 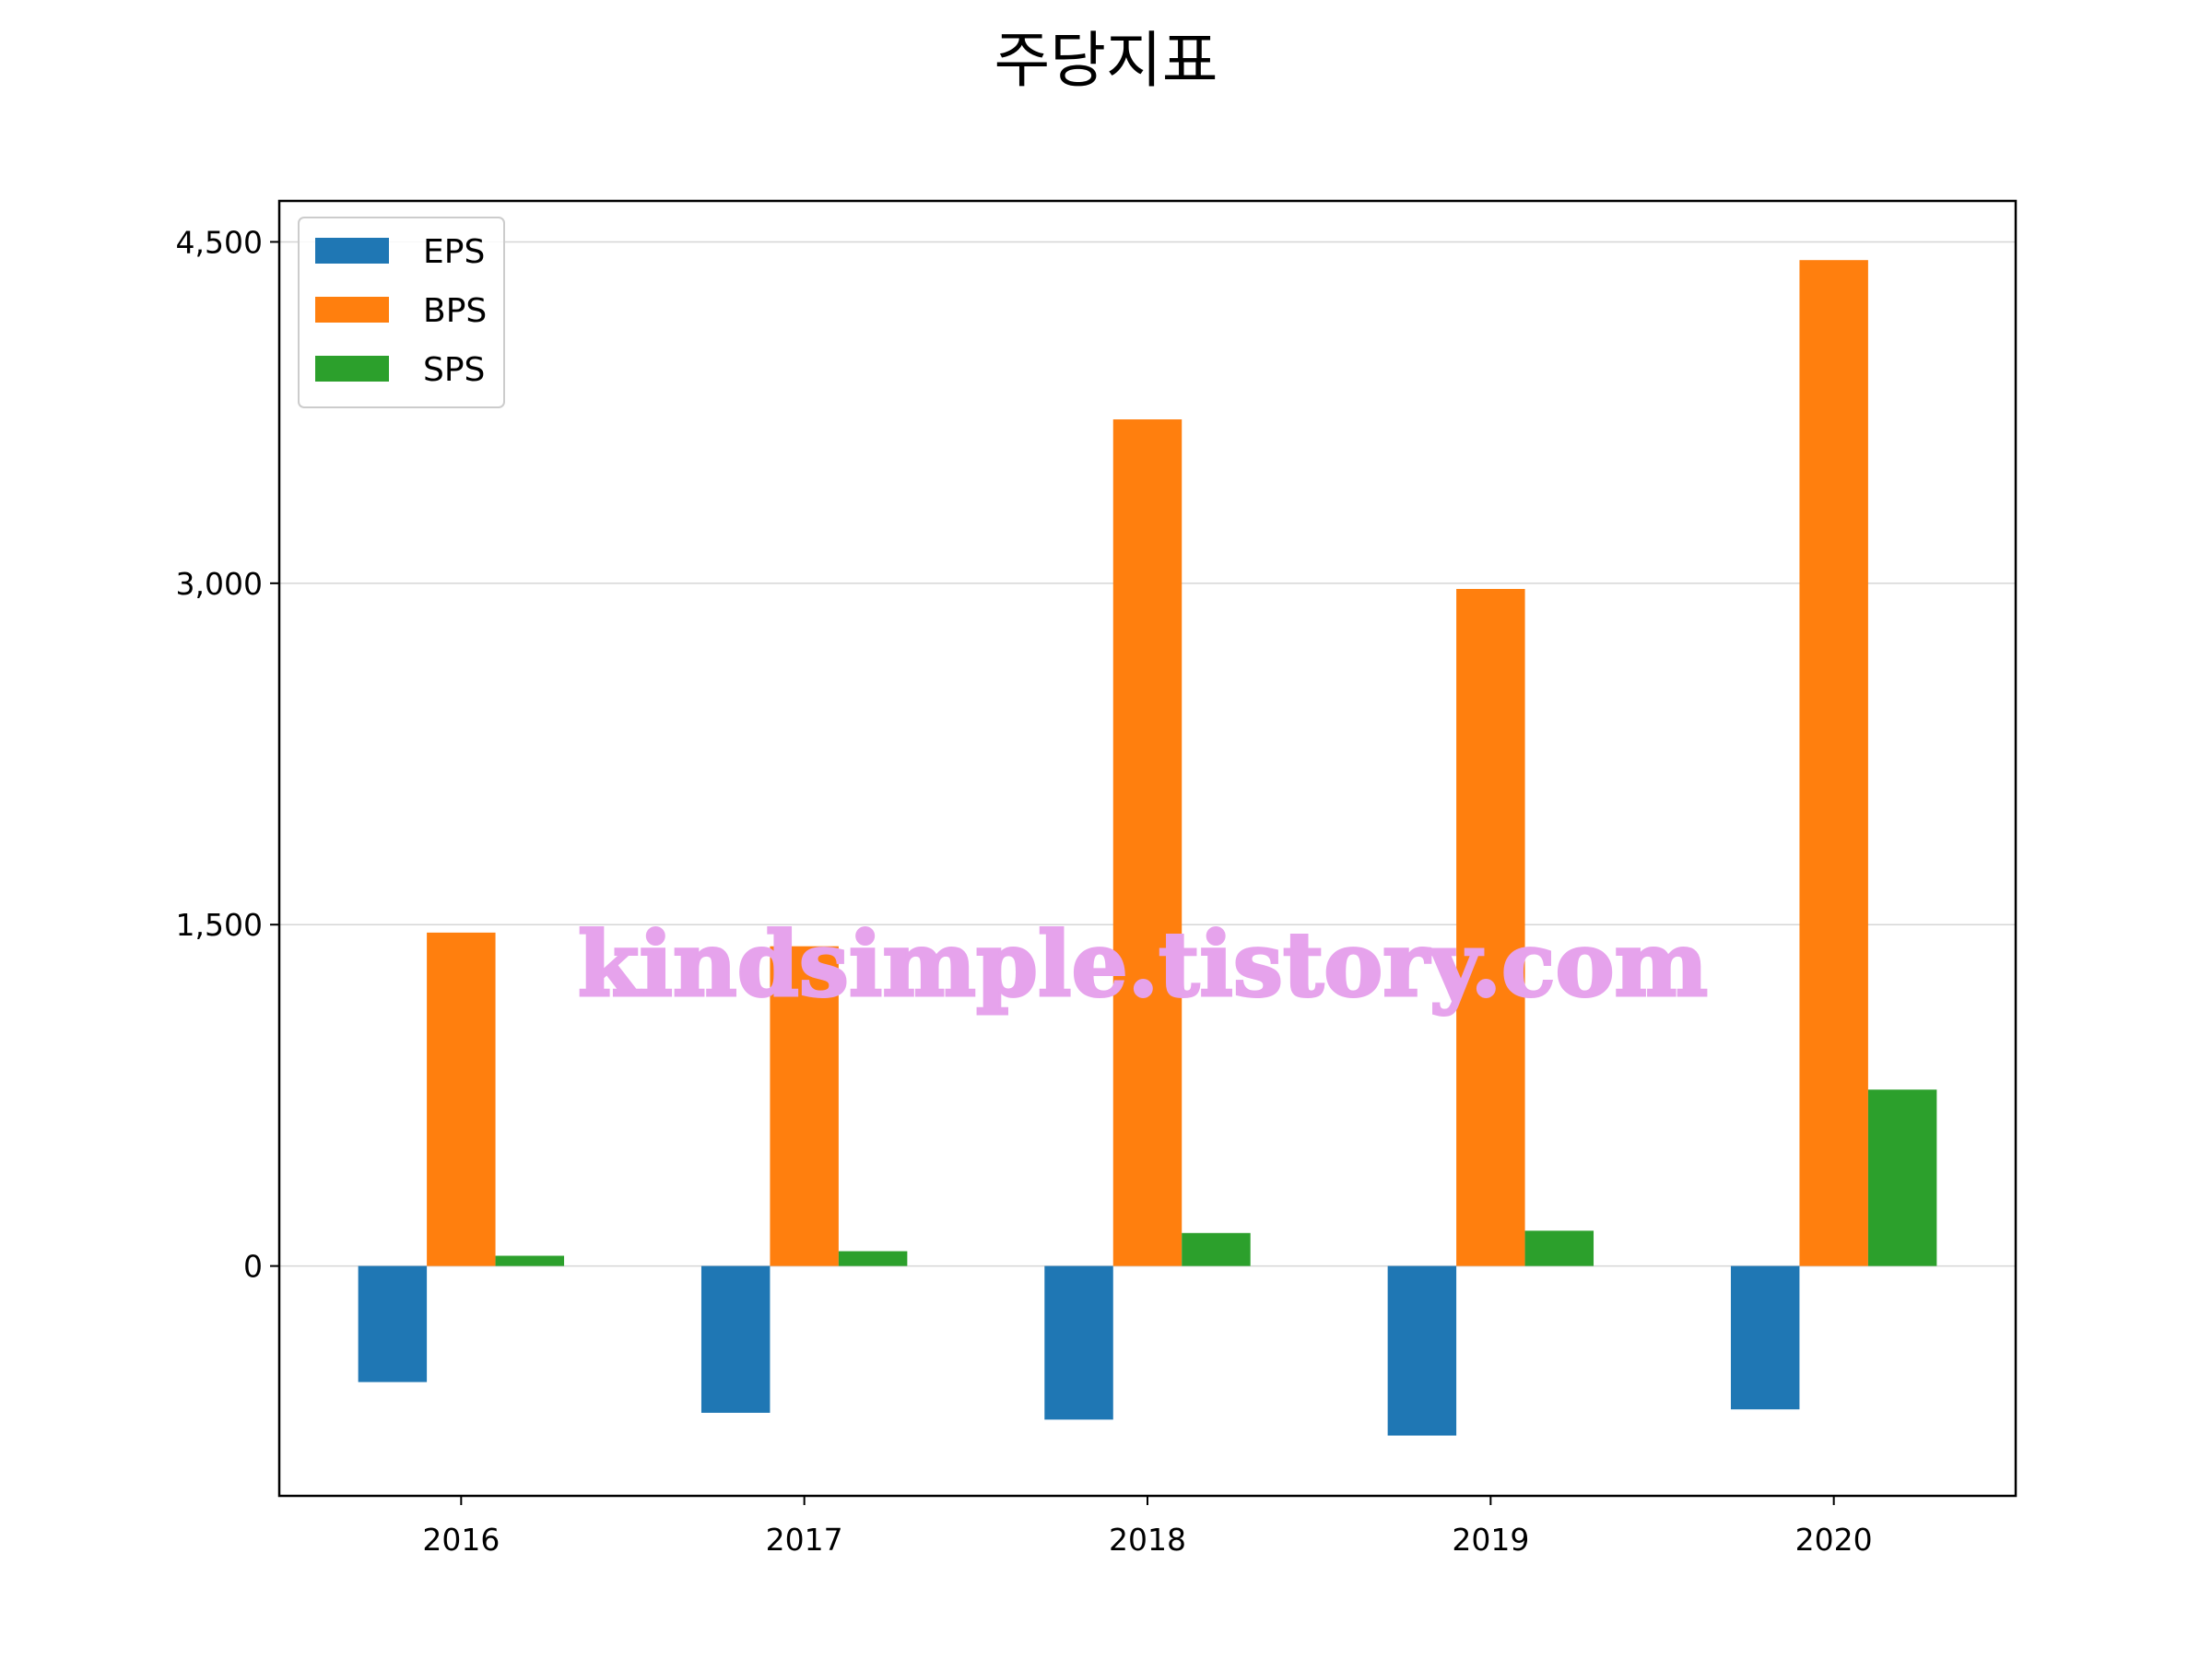 I want to click on x-tick-label: 2020, so click(x=1834, y=1540).